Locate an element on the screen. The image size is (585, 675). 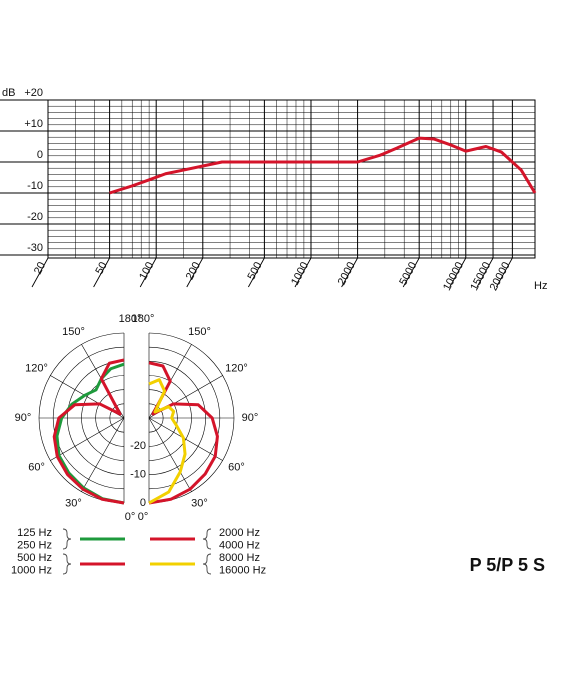
y-tick-label: +10 is located at coordinates (33, 124).